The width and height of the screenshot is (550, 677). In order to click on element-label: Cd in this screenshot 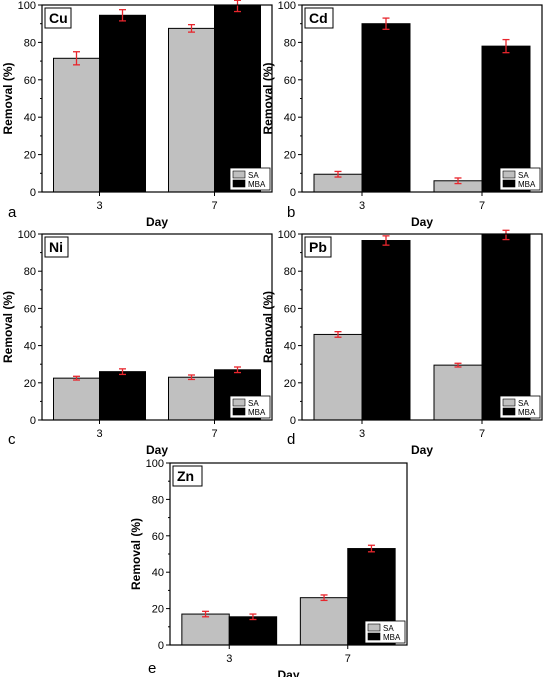, I will do `click(318, 18)`.